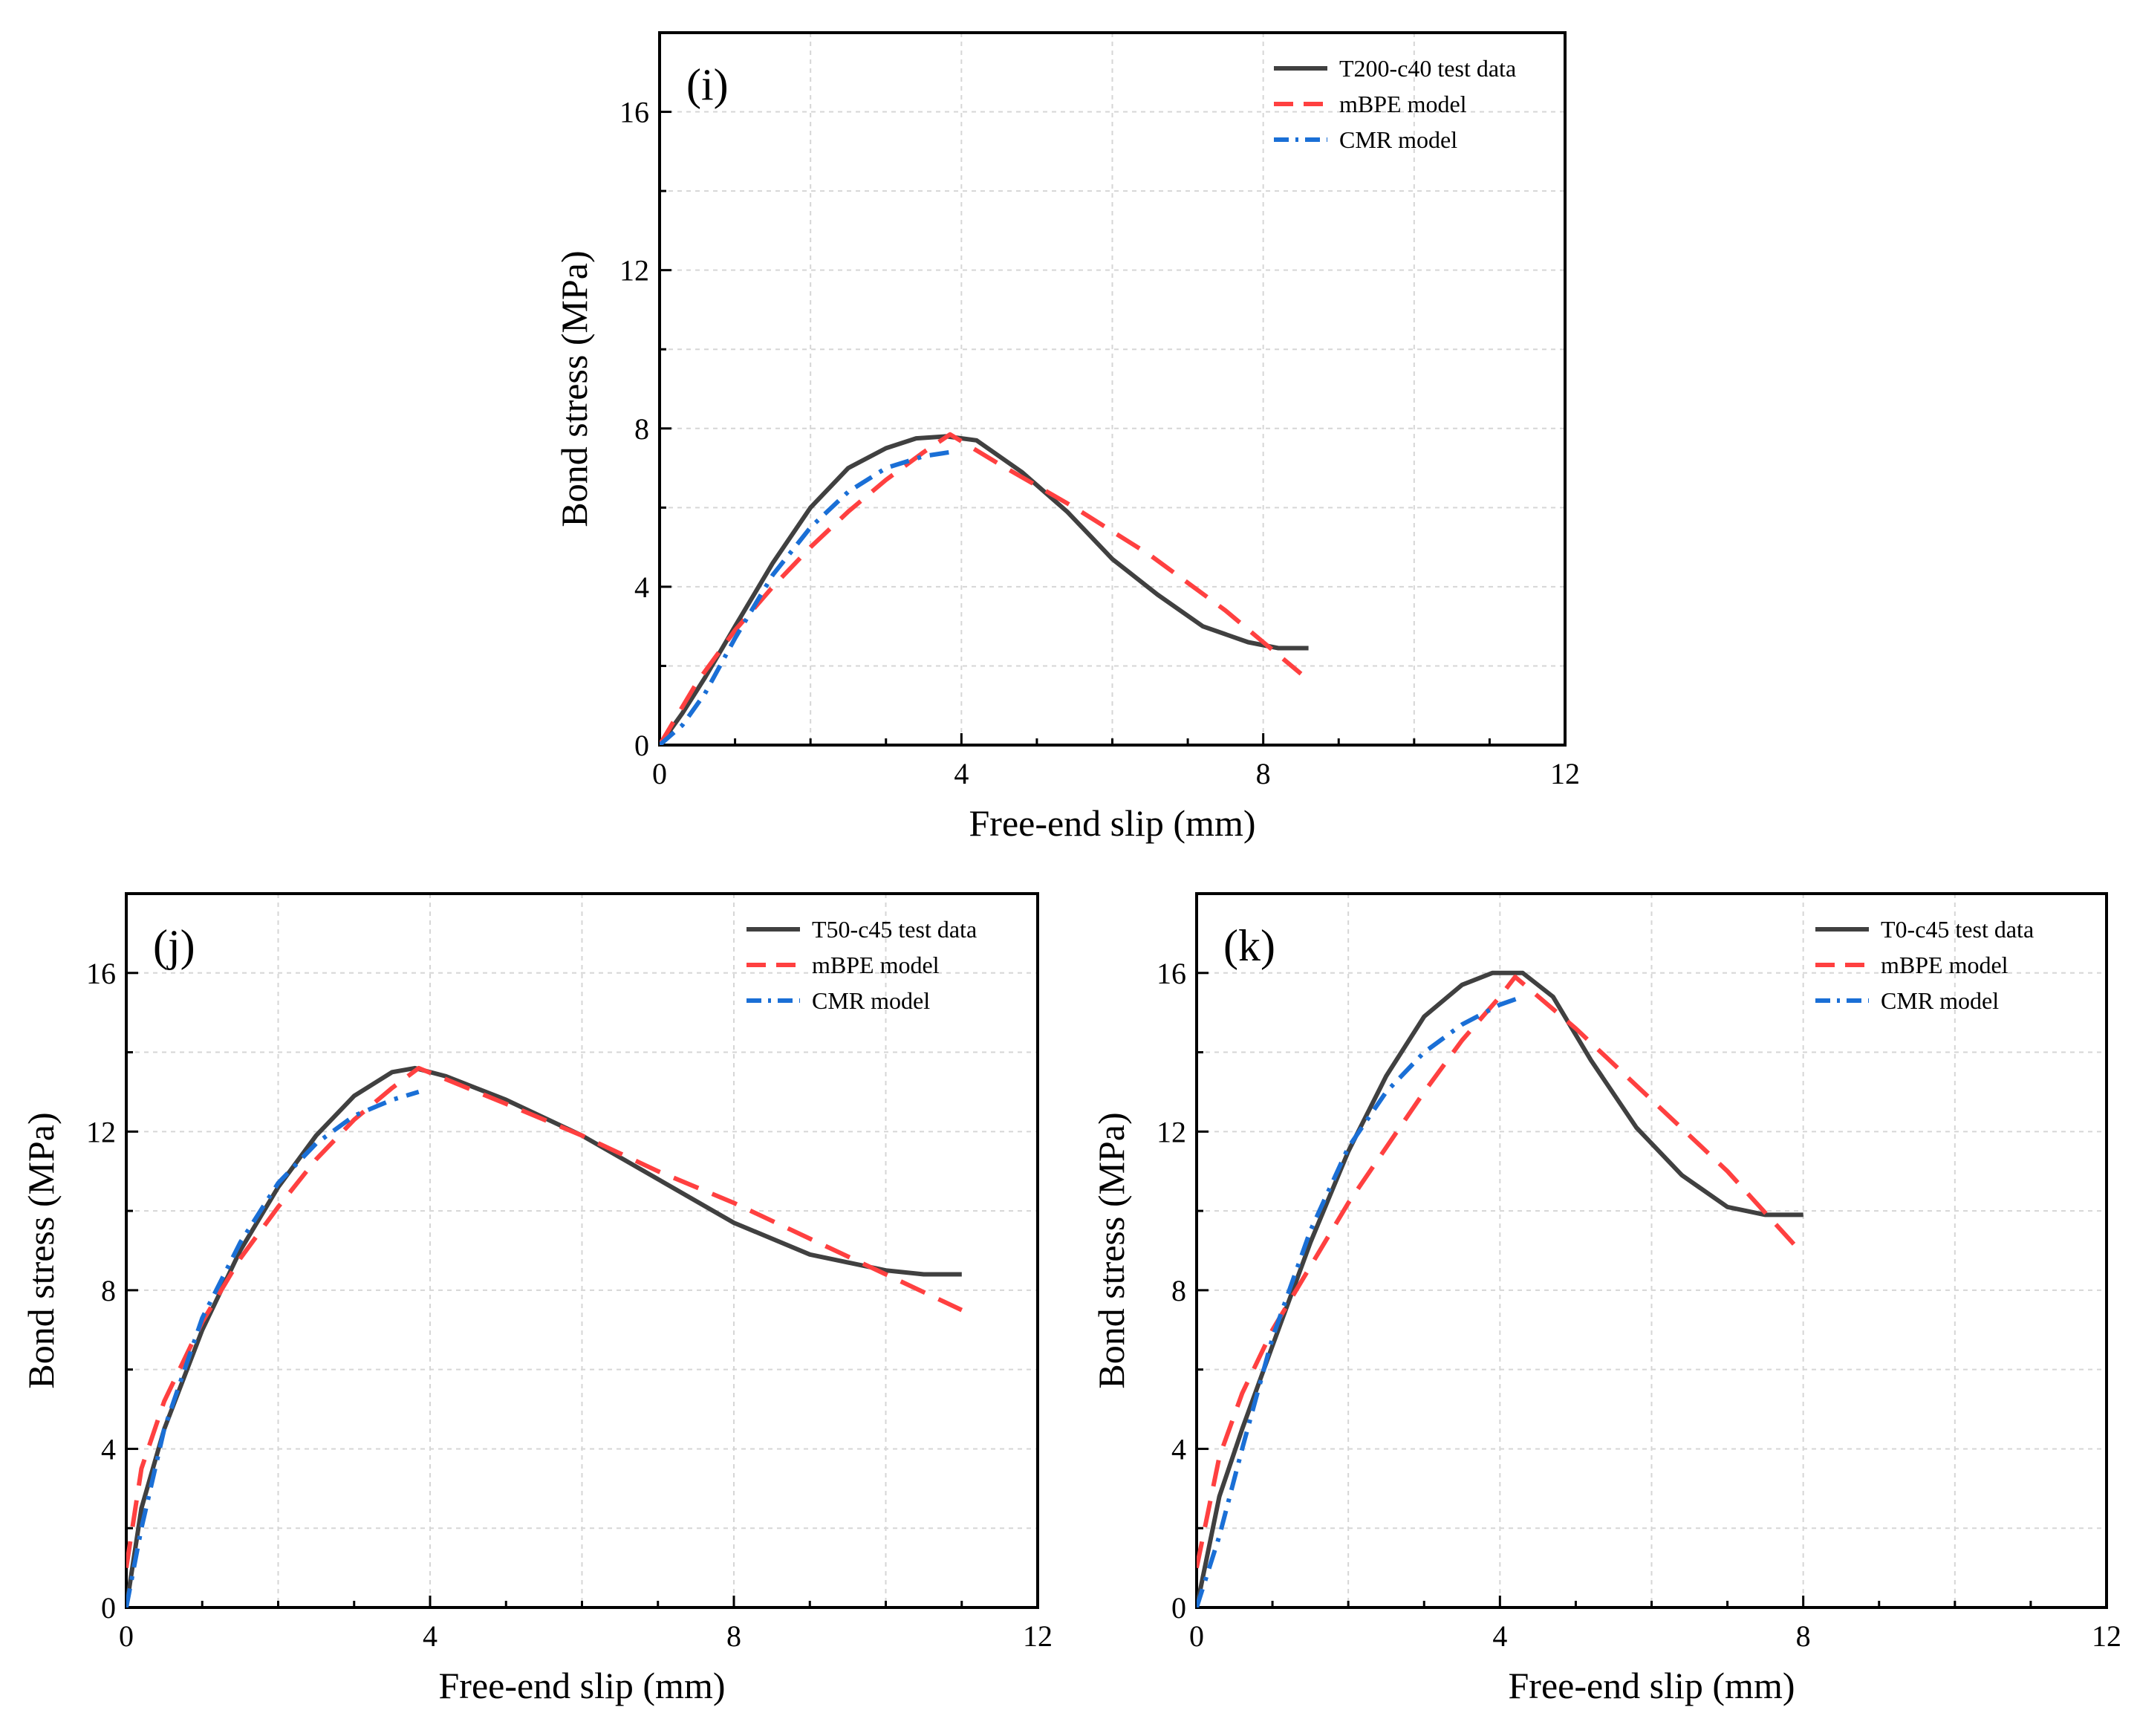 This screenshot has height=1736, width=2137. I want to click on panel-label: (j), so click(174, 945).